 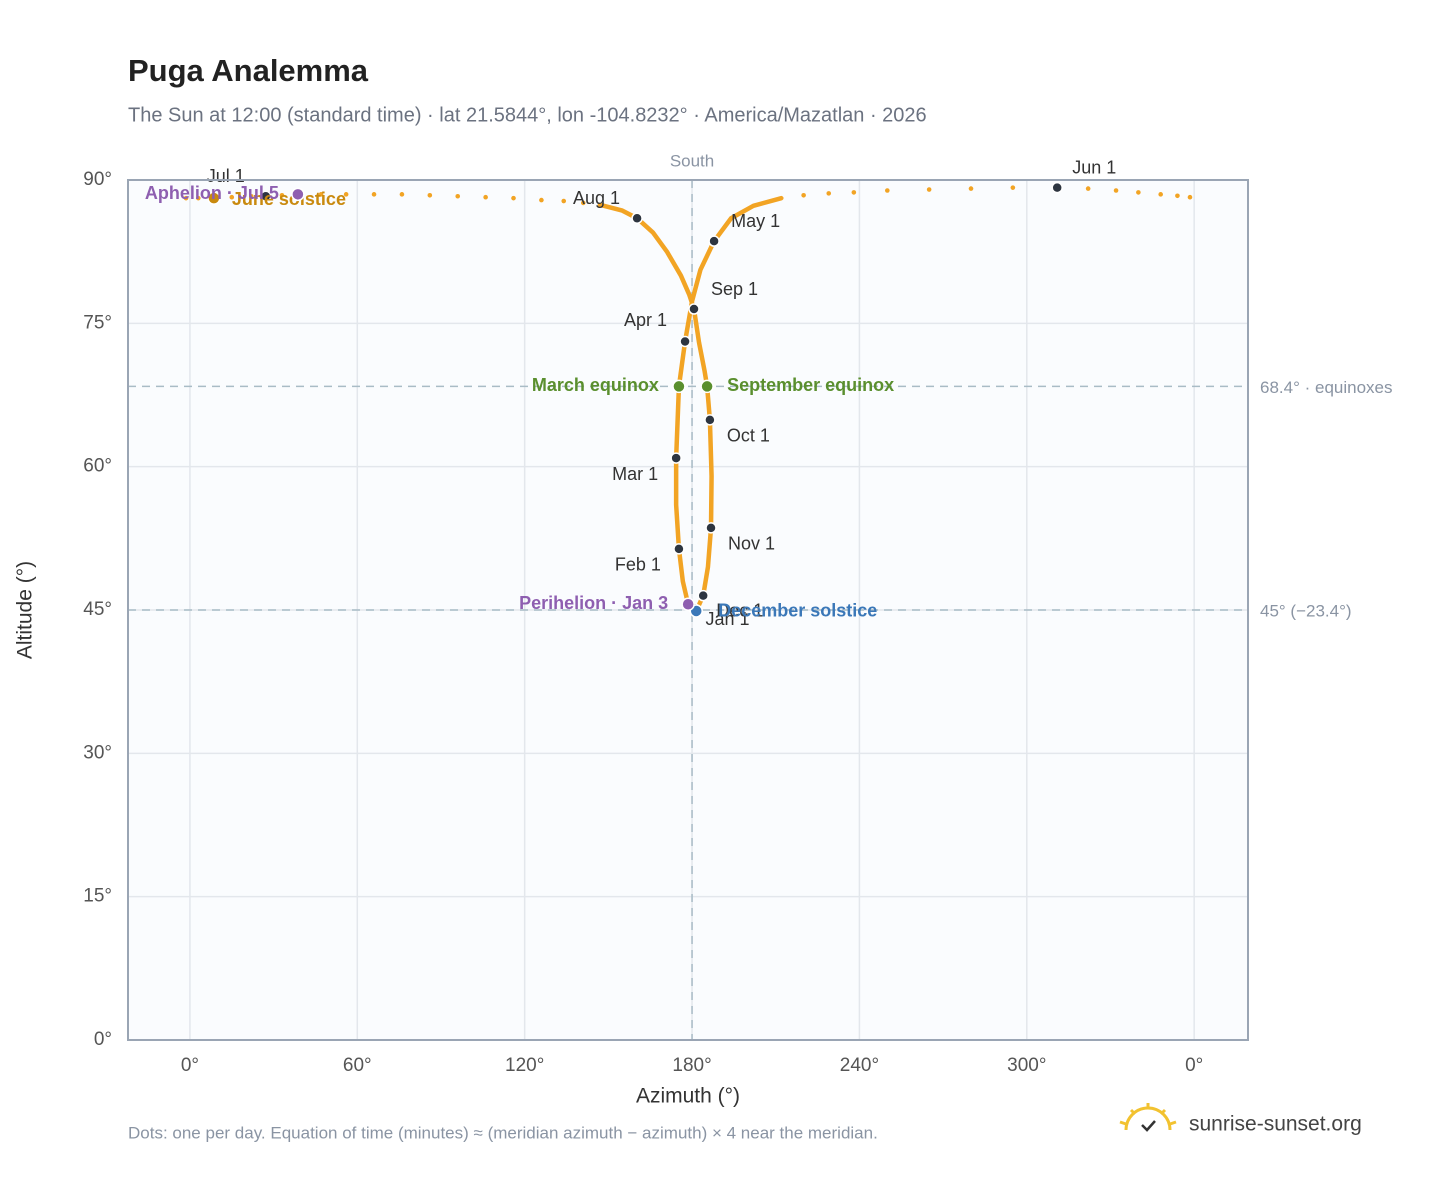 I want to click on reference-label: 45° (−23.4°), so click(x=1306, y=610).